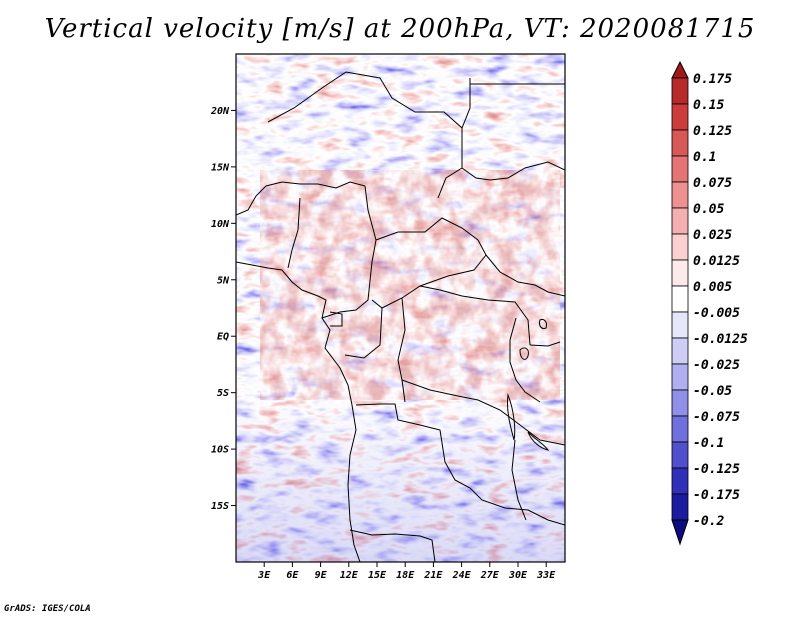  Describe the element at coordinates (546, 575) in the screenshot. I see `lon-tick-label: 33E` at that location.